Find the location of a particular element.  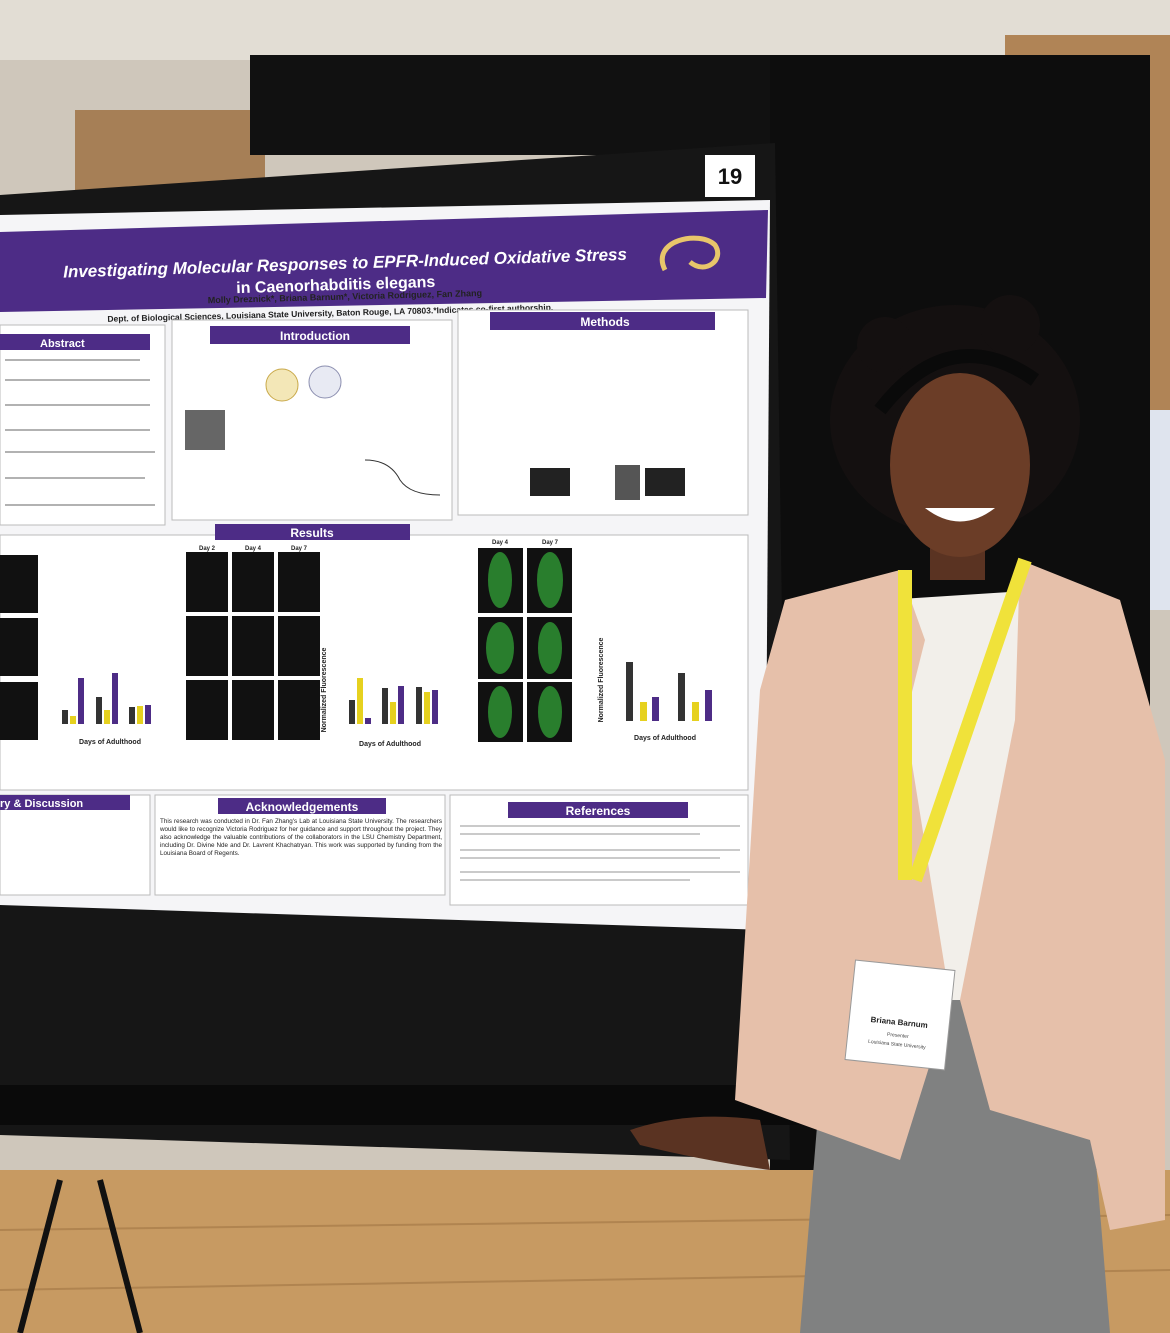

face is located at coordinates (960, 465).